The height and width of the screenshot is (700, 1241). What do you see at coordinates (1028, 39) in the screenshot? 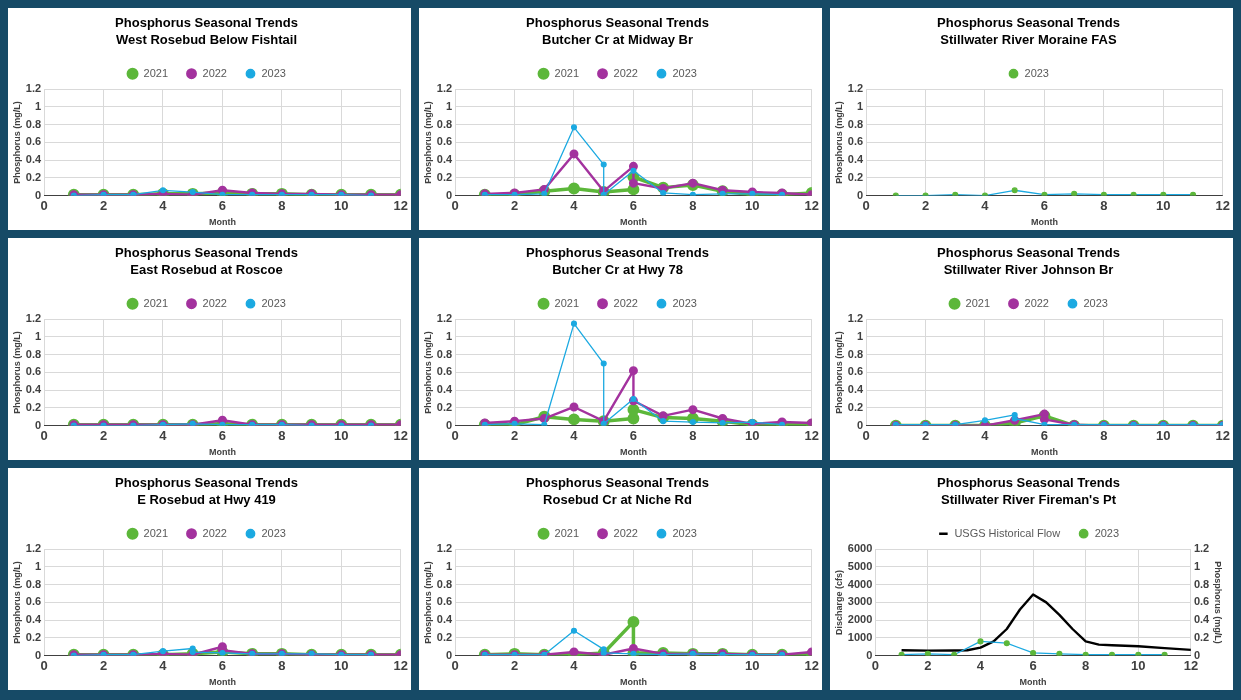
I see `chart-subtitle: Stillwater River Moraine FAS` at bounding box center [1028, 39].